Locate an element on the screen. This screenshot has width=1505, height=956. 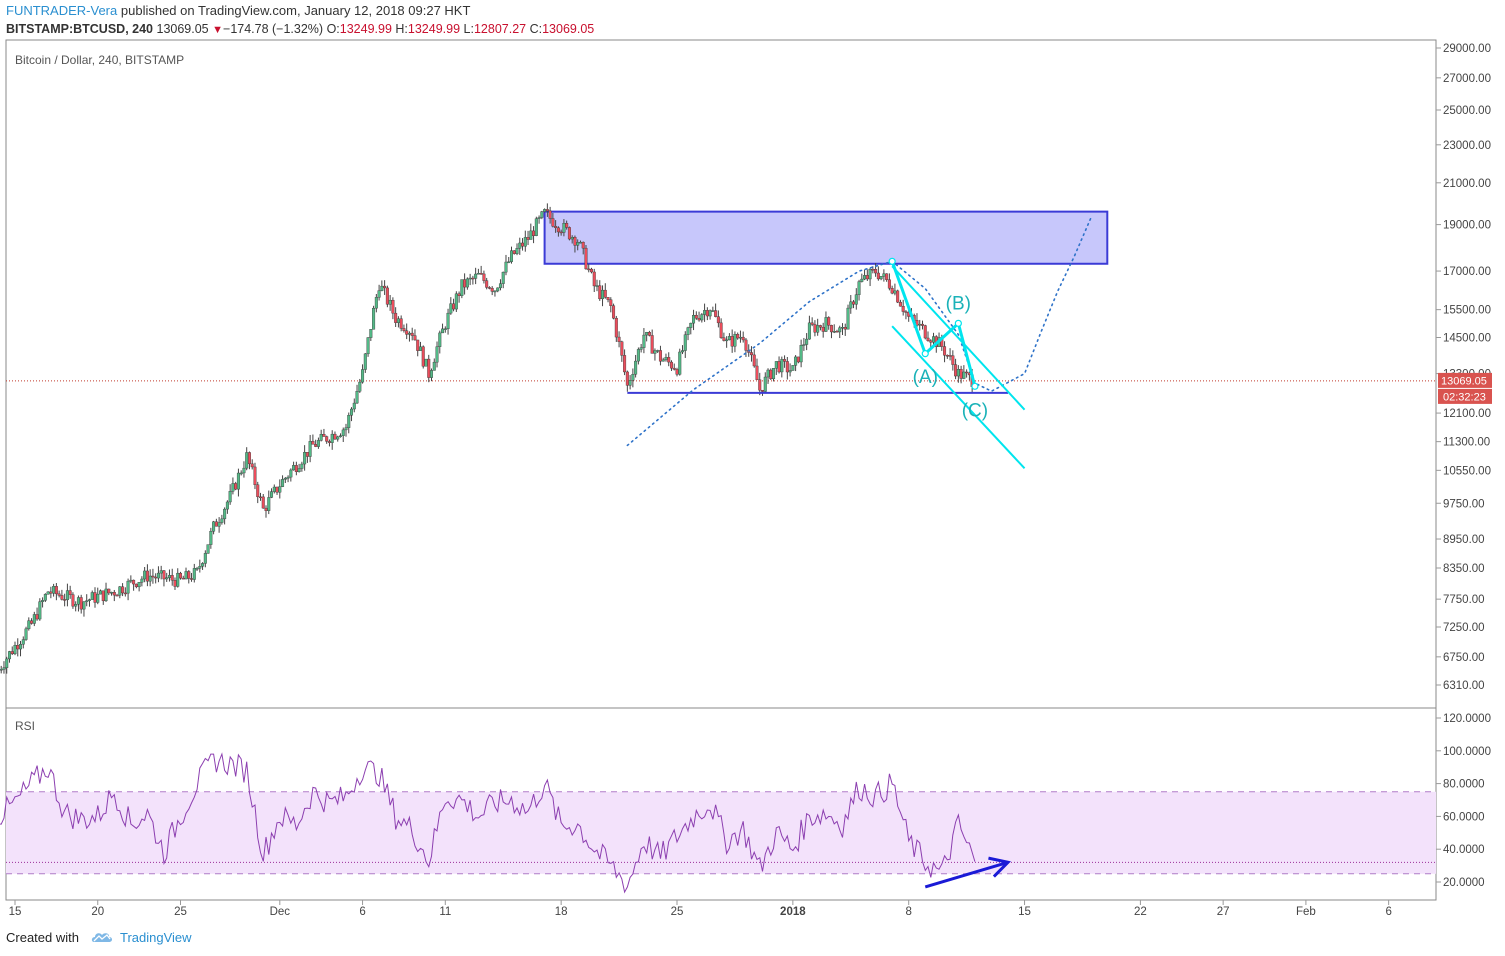
price-tick-label: 6310.00 is located at coordinates (1464, 686).